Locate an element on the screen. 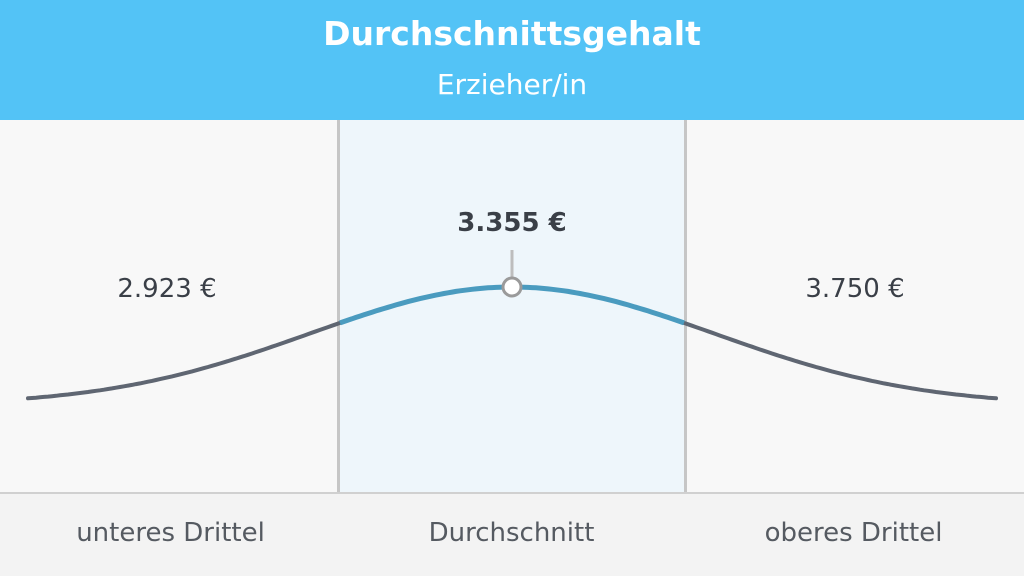 The width and height of the screenshot is (1024, 576). average-label: Durchschnitt is located at coordinates (511, 533).